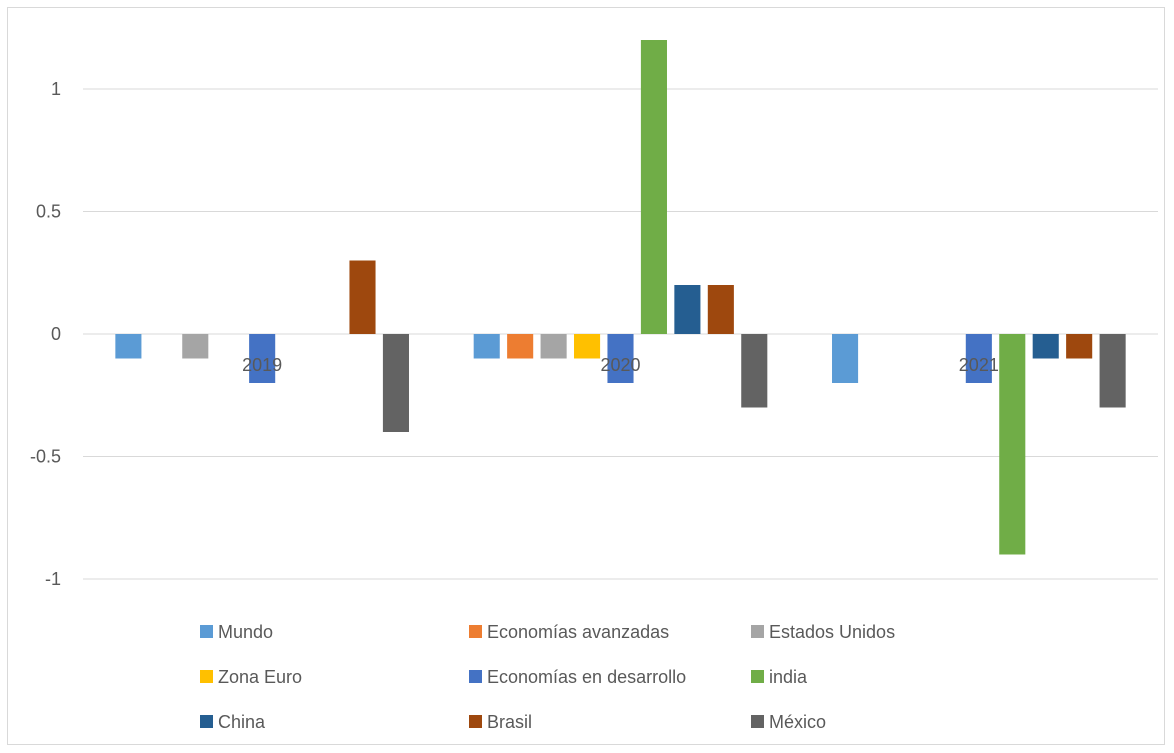  What do you see at coordinates (195, 346) in the screenshot?
I see `bar-estados-unidos-2019` at bounding box center [195, 346].